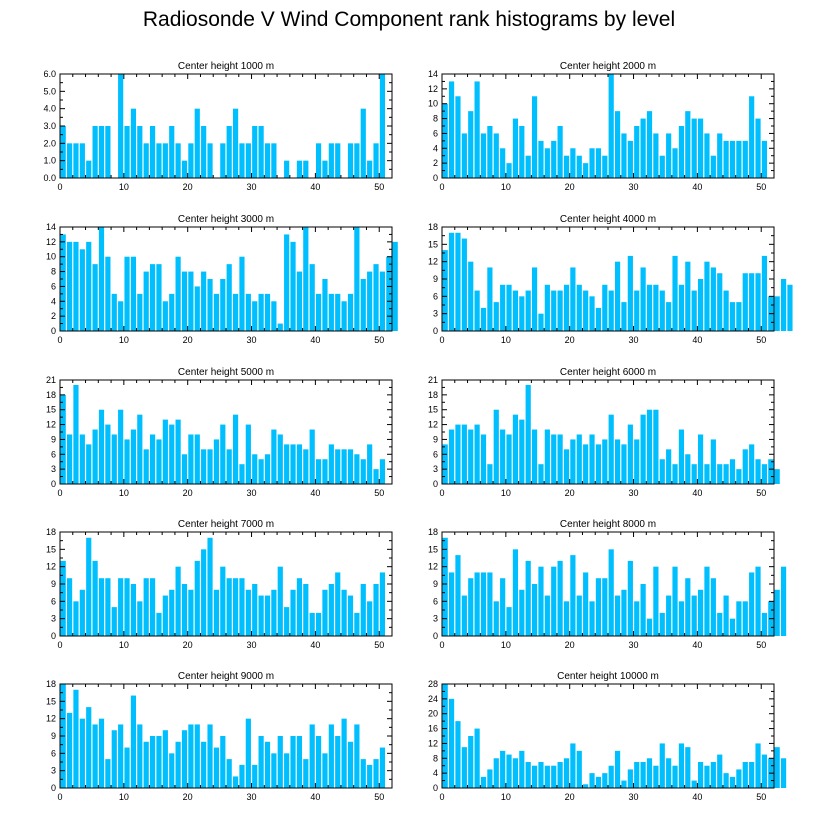 This screenshot has height=824, width=818. I want to click on y-tick-label: 10, so click(433, 104).